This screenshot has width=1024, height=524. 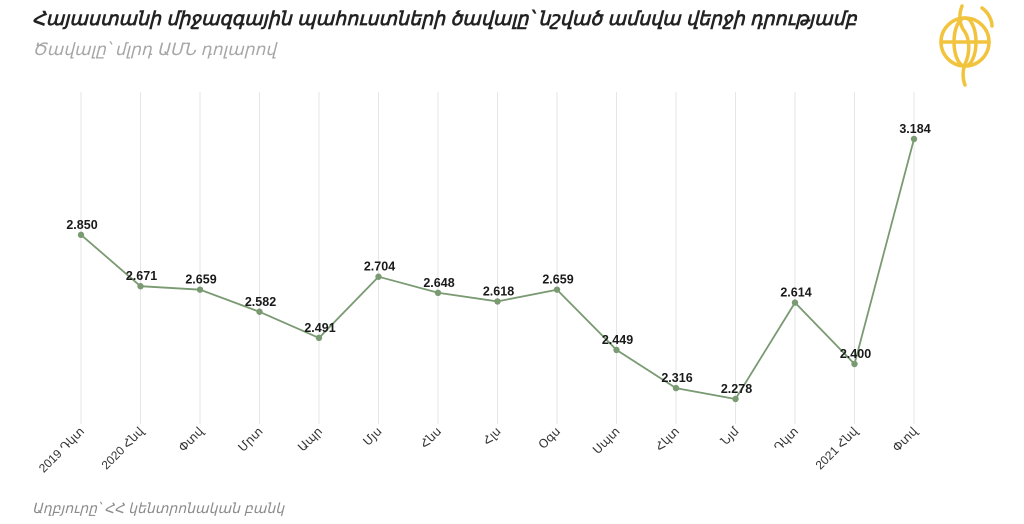 I want to click on data-label: 2.400, so click(x=855, y=354).